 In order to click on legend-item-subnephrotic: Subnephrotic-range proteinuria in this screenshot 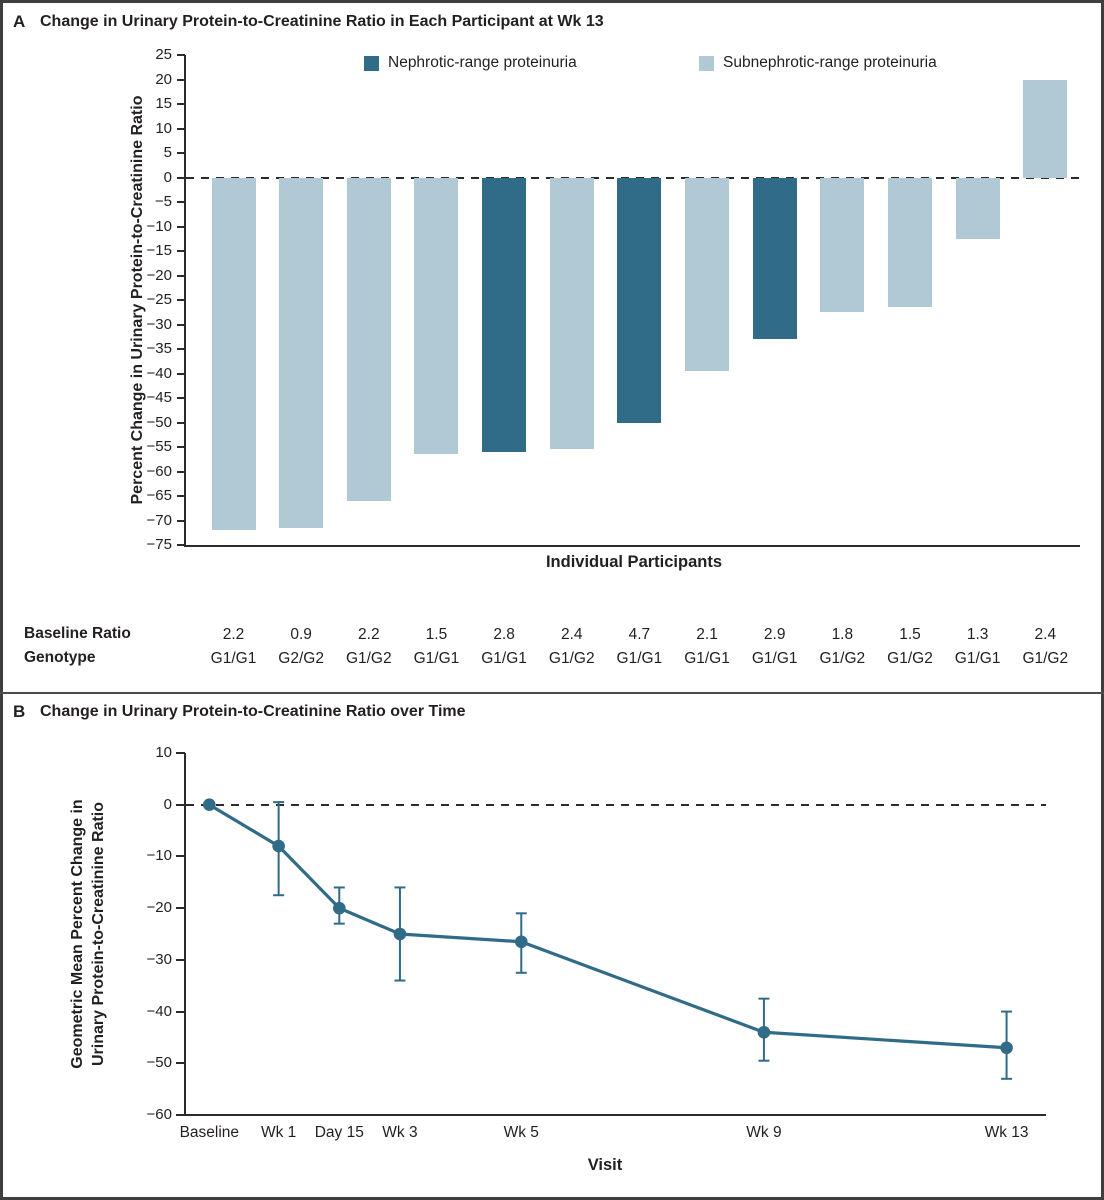, I will do `click(818, 63)`.